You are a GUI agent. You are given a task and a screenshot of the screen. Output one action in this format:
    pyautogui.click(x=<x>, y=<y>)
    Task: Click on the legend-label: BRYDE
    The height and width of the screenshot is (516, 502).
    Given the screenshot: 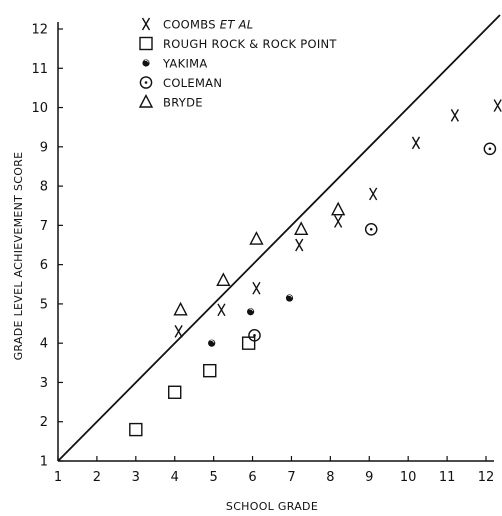 What is the action you would take?
    pyautogui.click(x=183, y=103)
    